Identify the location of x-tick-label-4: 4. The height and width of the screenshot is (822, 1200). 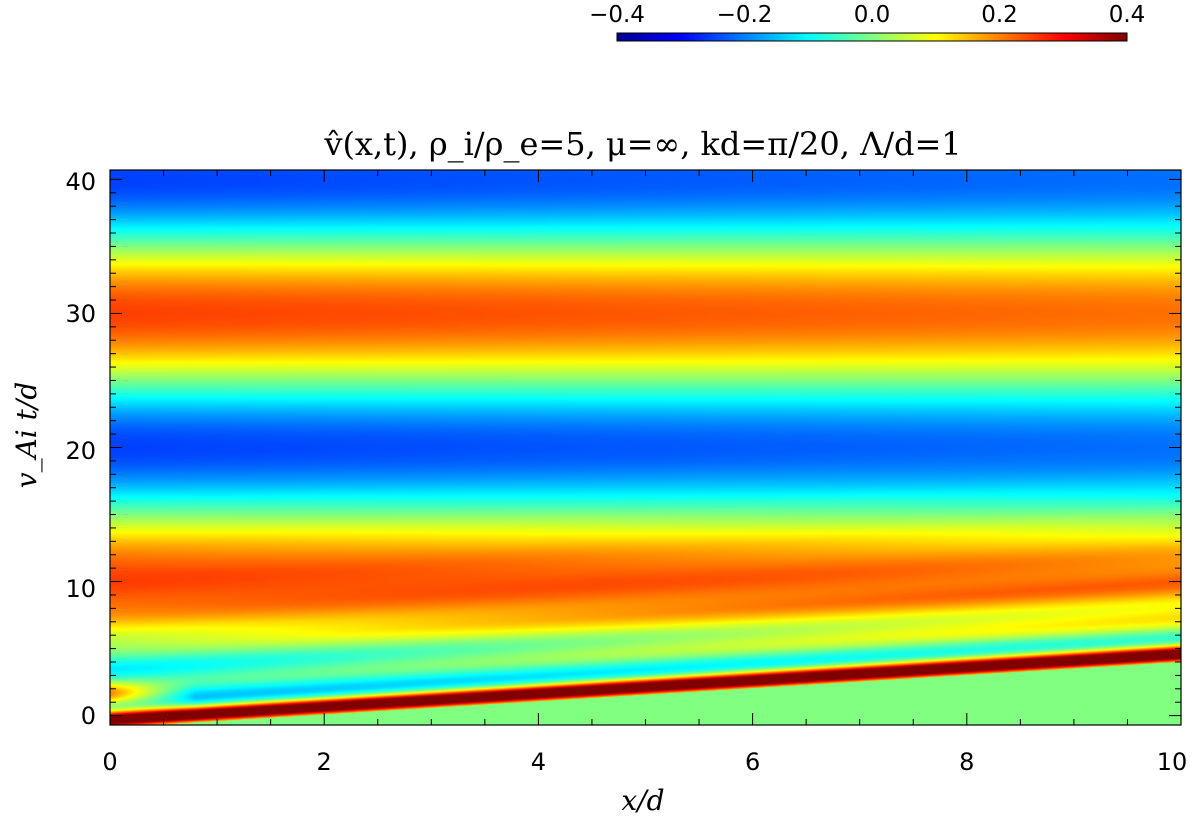
(538, 762).